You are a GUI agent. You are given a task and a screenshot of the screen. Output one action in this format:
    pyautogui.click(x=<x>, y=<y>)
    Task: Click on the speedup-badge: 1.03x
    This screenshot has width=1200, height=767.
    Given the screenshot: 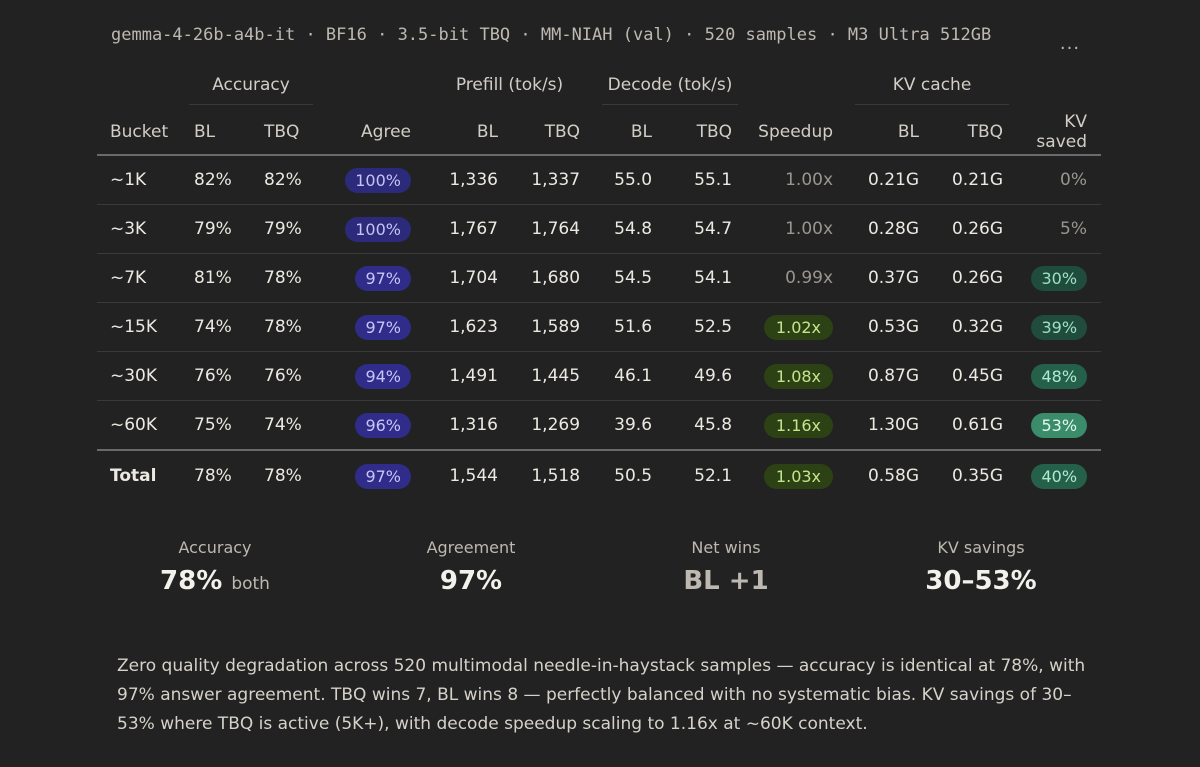 What is the action you would take?
    pyautogui.click(x=798, y=476)
    